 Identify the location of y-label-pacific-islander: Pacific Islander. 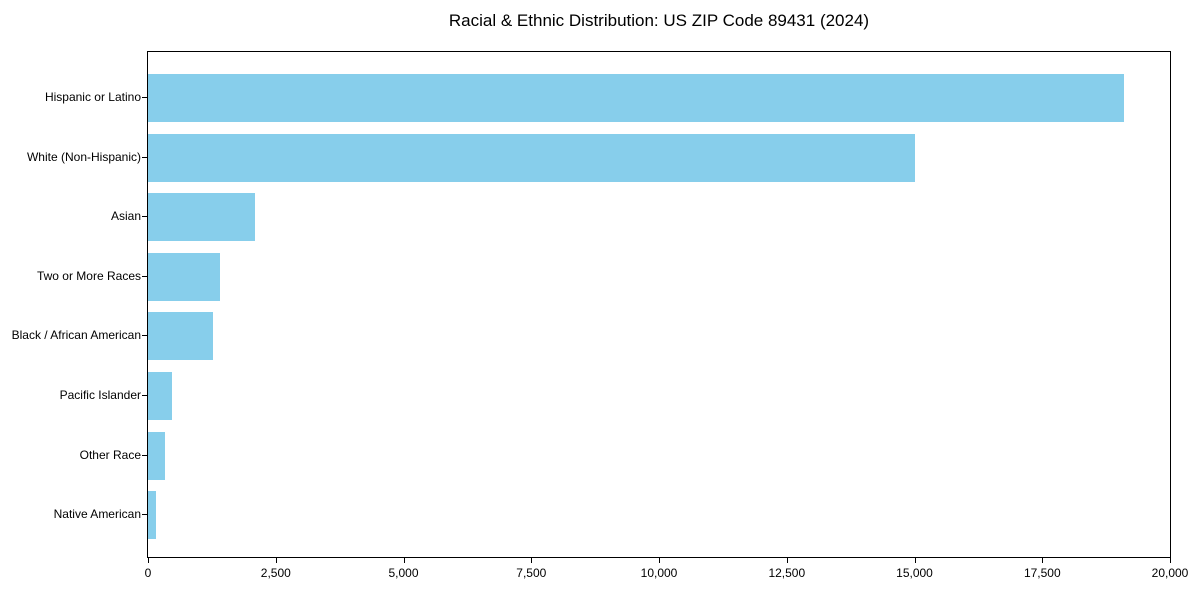
(100, 395).